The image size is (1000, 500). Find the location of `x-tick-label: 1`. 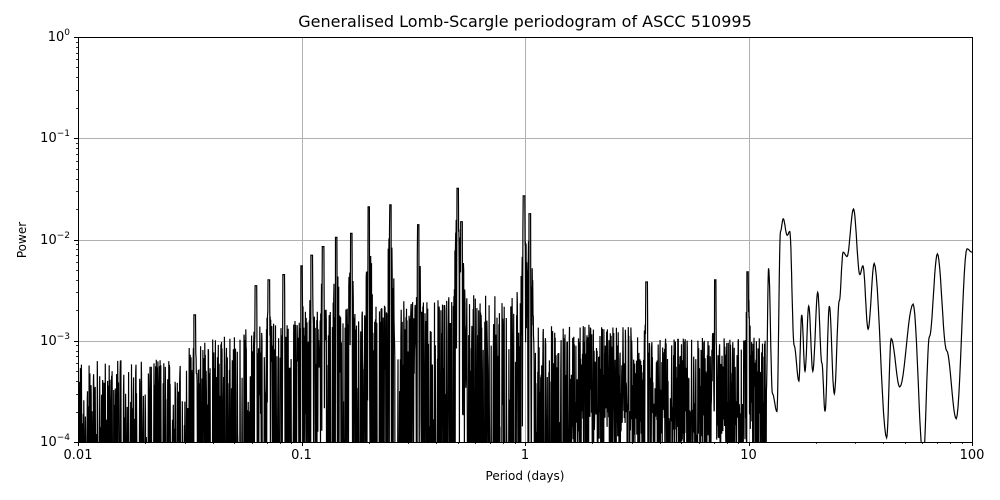

x-tick-label: 1 is located at coordinates (525, 455).